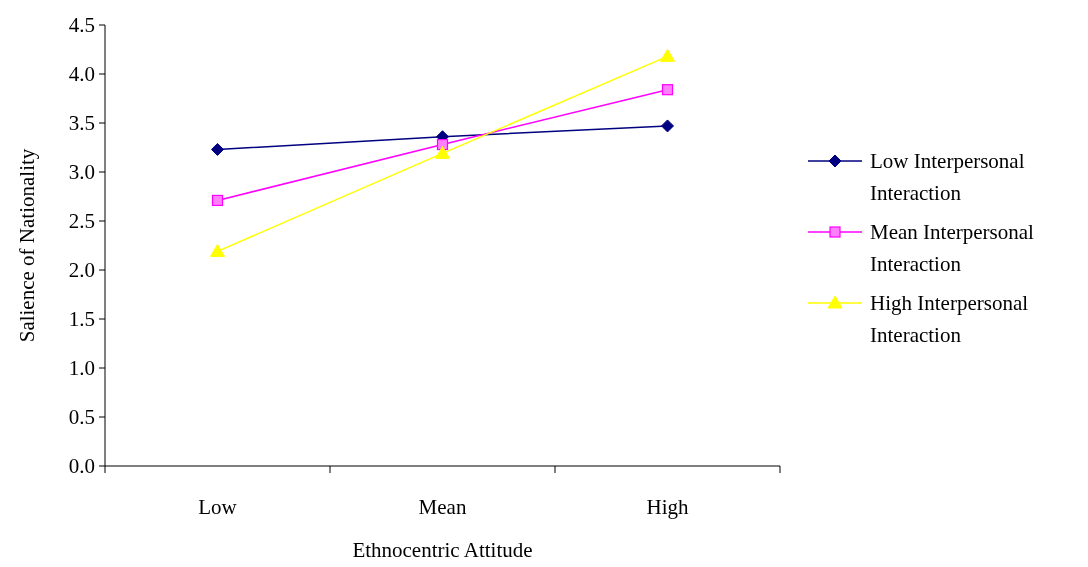  What do you see at coordinates (218, 507) in the screenshot?
I see `x-tick-label: Low` at bounding box center [218, 507].